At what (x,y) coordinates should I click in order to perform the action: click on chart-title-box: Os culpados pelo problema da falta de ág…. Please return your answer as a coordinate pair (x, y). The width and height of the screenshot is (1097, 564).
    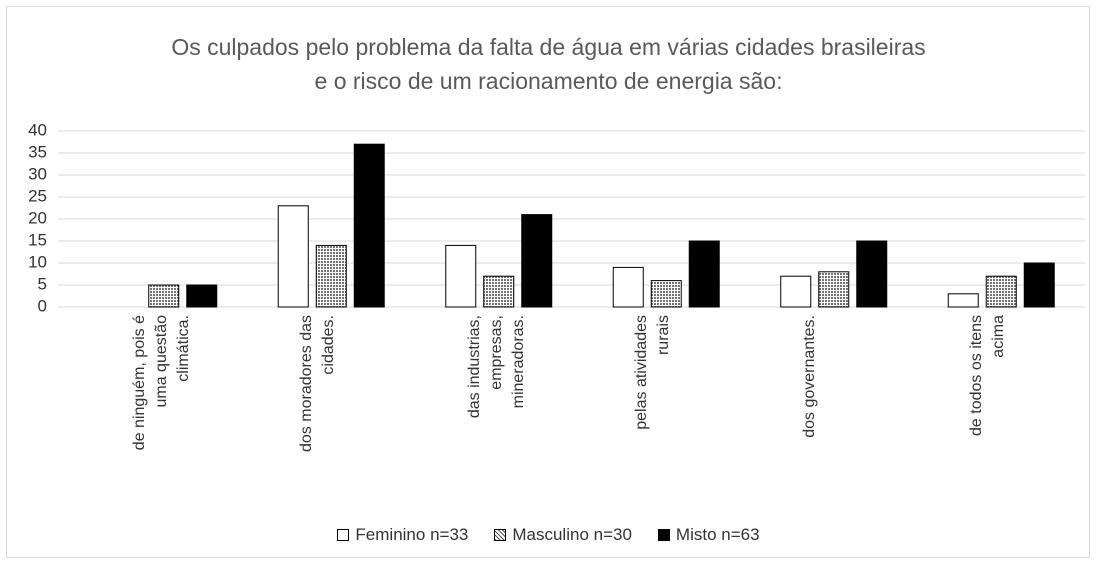
    Looking at the image, I should click on (548, 64).